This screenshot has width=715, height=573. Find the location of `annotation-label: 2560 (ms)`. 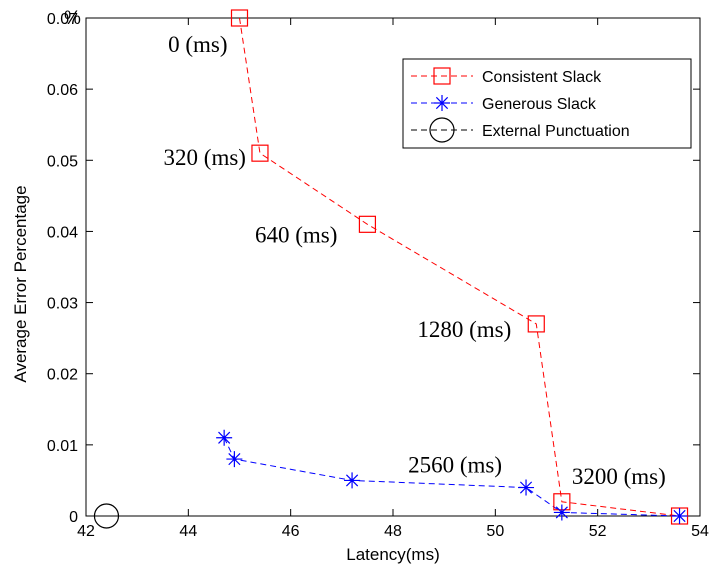

annotation-label: 2560 (ms) is located at coordinates (455, 465).